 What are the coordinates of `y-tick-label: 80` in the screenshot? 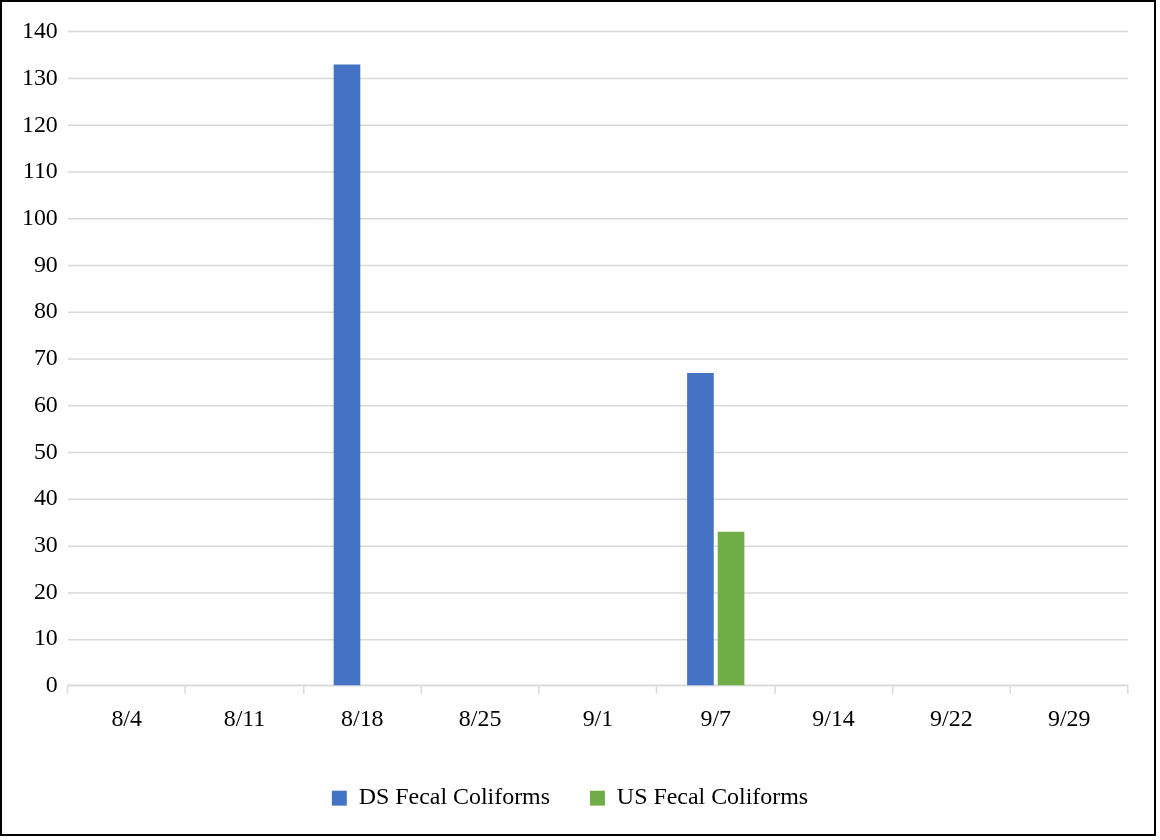 It's located at (45, 310).